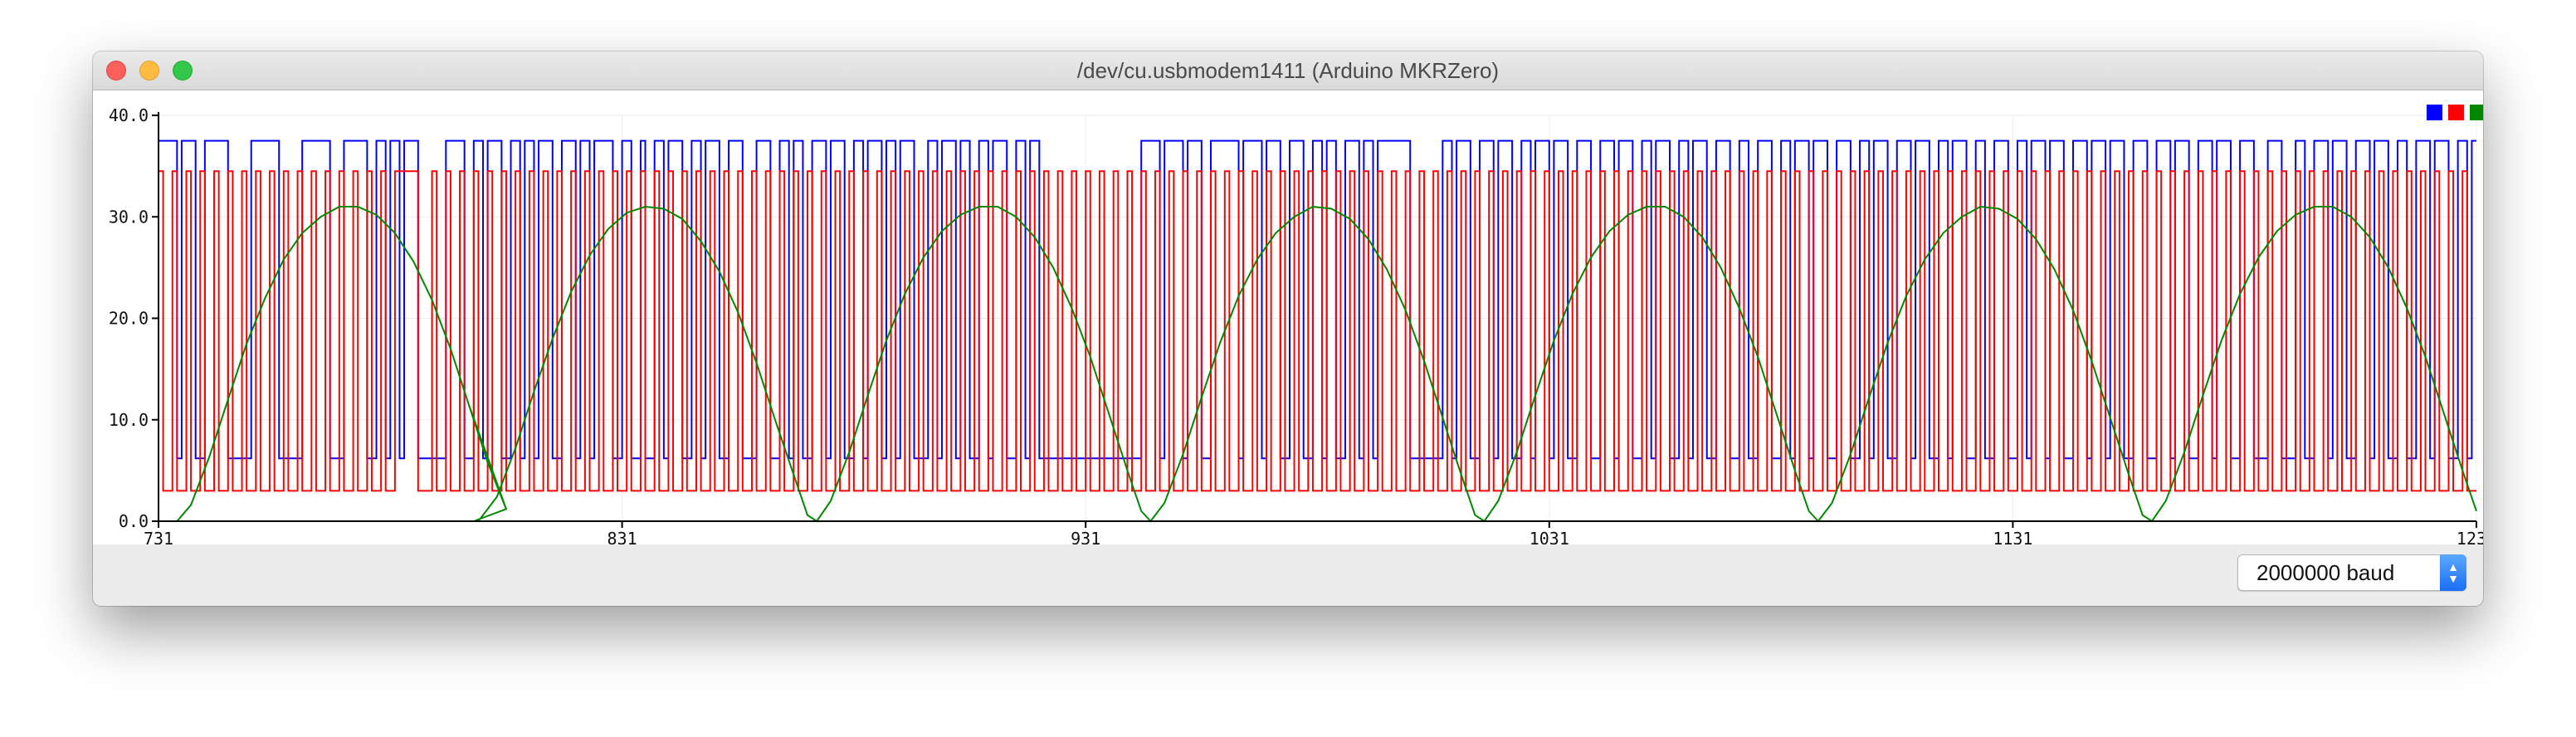 The width and height of the screenshot is (2576, 737). What do you see at coordinates (129, 217) in the screenshot?
I see `y-tick-label-3: 30.0` at bounding box center [129, 217].